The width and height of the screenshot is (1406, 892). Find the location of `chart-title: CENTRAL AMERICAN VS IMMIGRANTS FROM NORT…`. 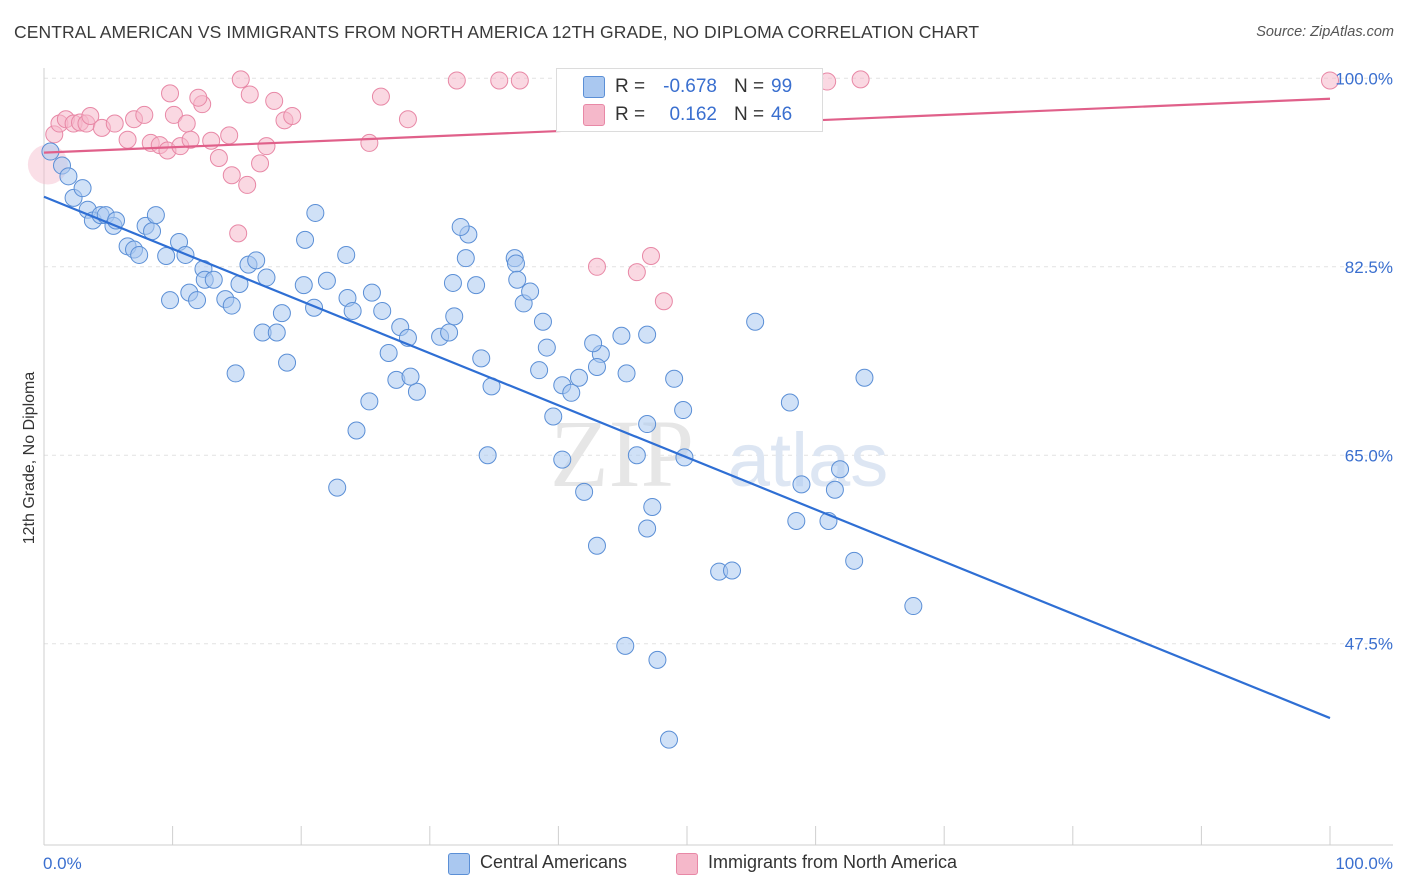

chart-title: CENTRAL AMERICAN VS IMMIGRANTS FROM NORT… is located at coordinates (497, 32).